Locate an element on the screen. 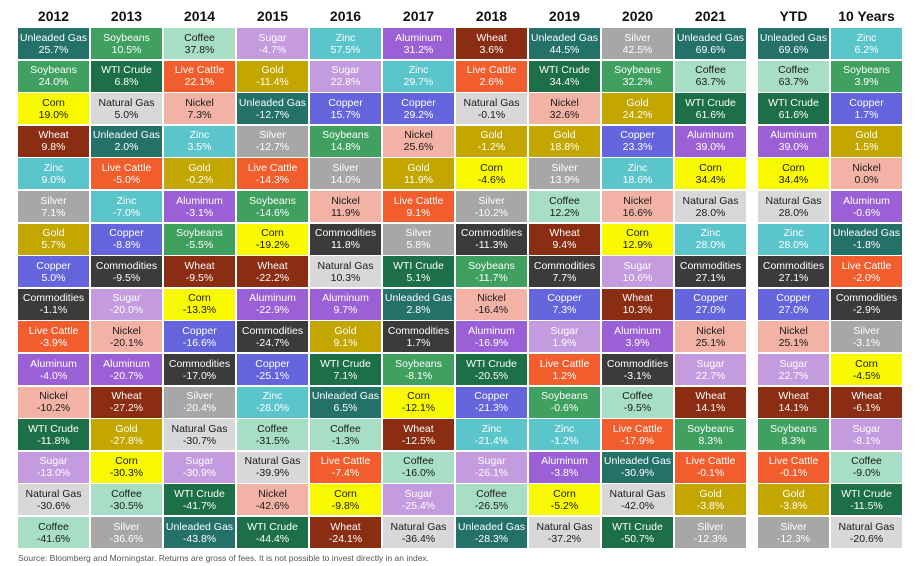 The height and width of the screenshot is (566, 920). return-cell: Unleaded Gas -43.8% is located at coordinates (199, 532).